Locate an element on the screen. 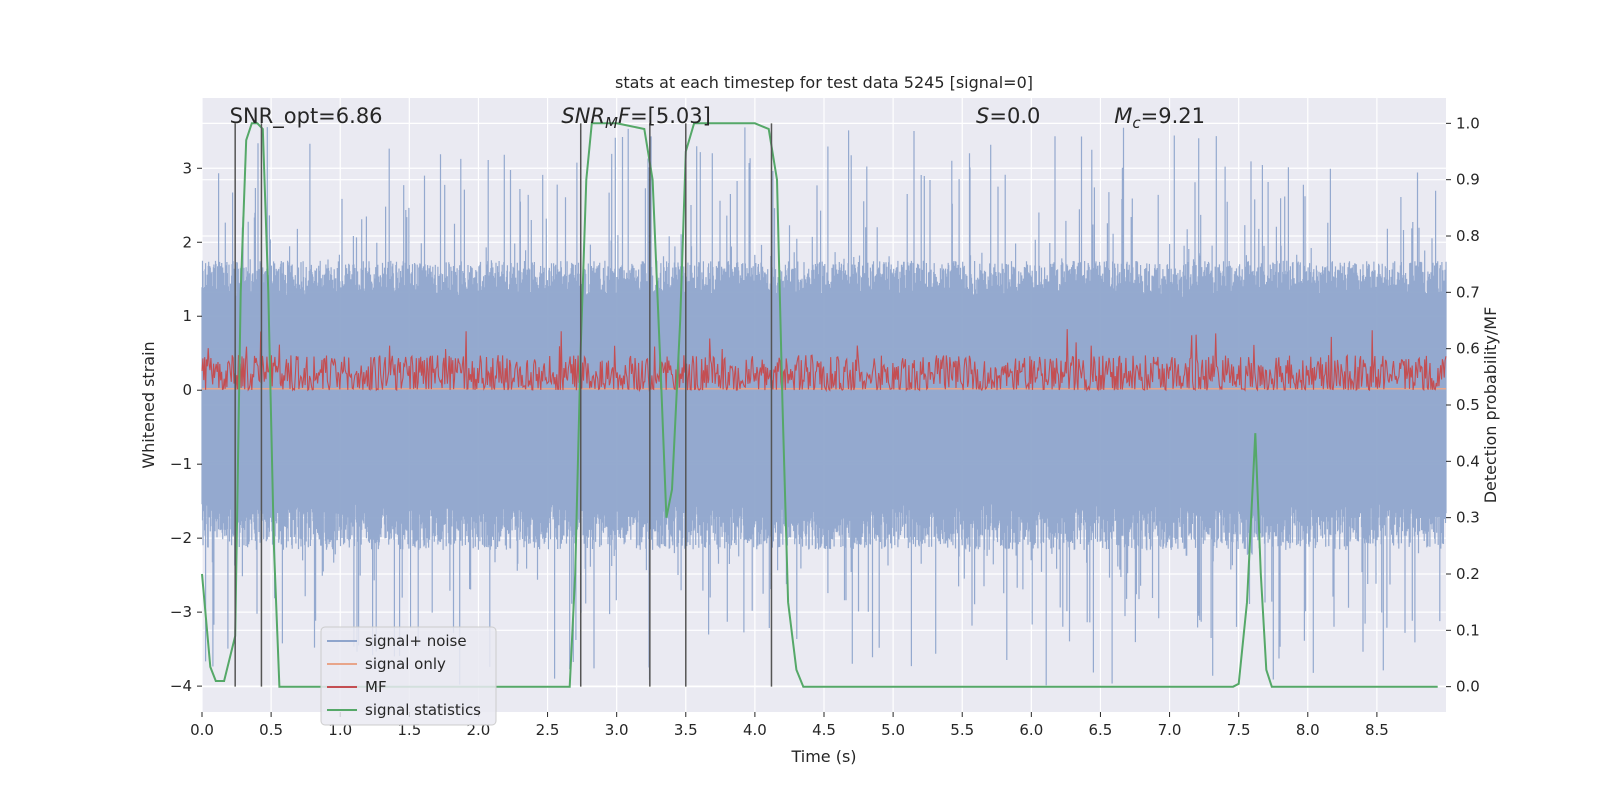 The image size is (1600, 800). y-tick-label-left: −3 is located at coordinates (181, 612).